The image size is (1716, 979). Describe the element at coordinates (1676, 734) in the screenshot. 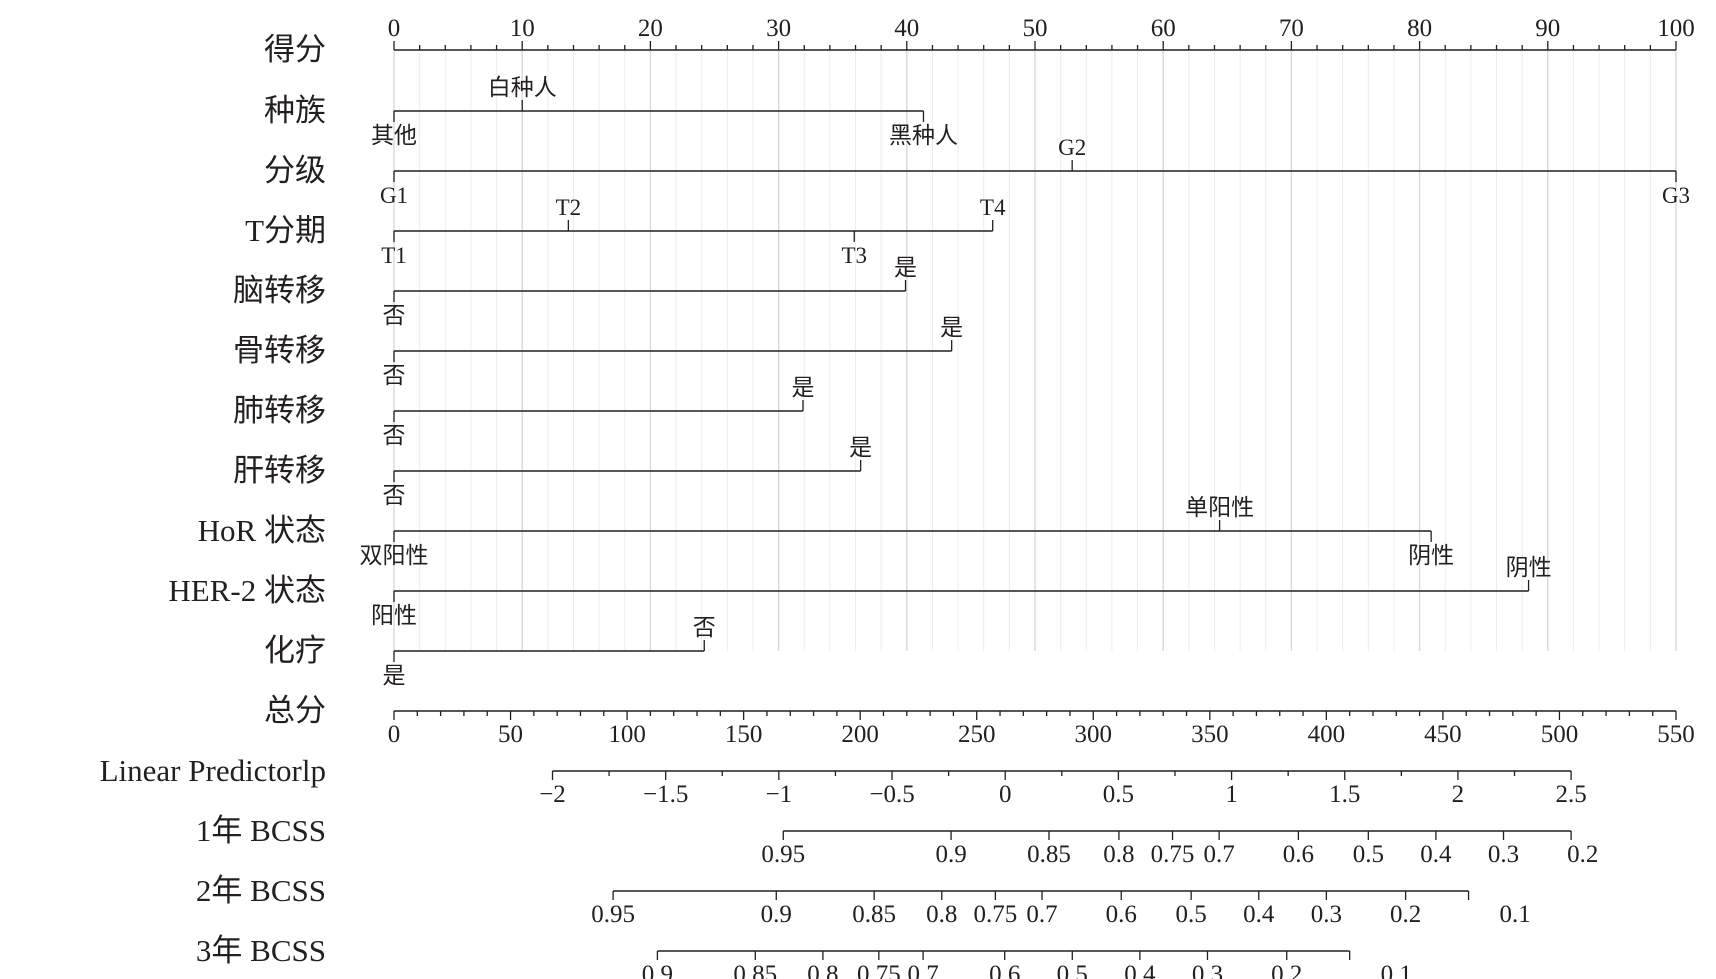

I see `tick-label: 550` at that location.